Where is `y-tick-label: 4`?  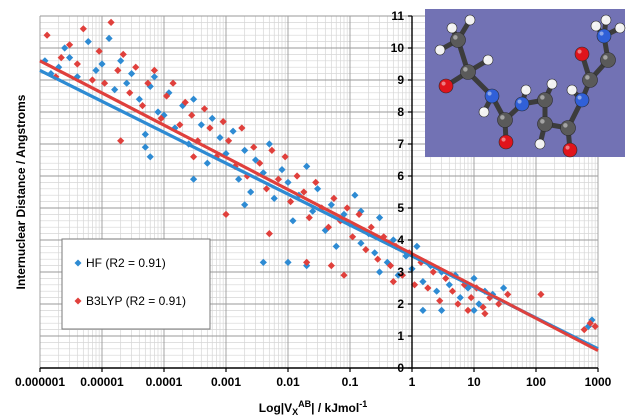 y-tick-label: 4 is located at coordinates (400, 240).